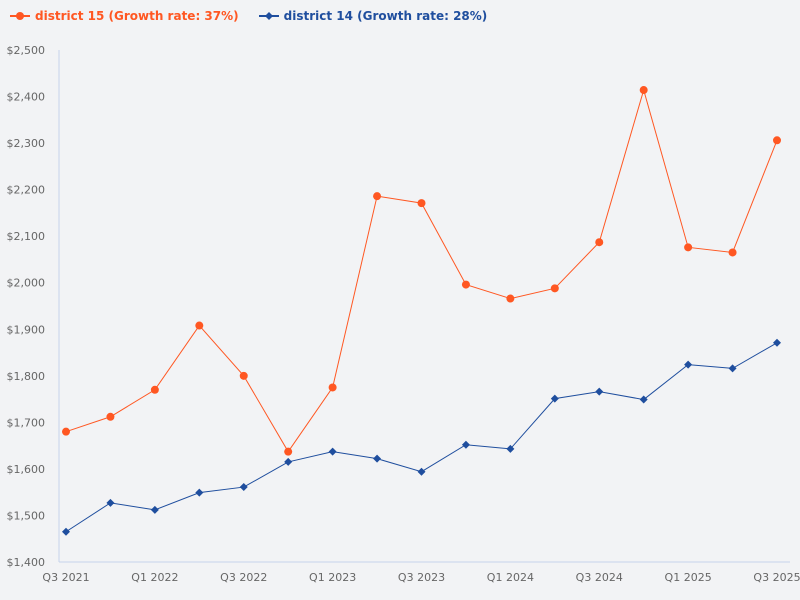 This screenshot has width=800, height=600. Describe the element at coordinates (26, 50) in the screenshot. I see `y-tick-label: $2,500` at that location.